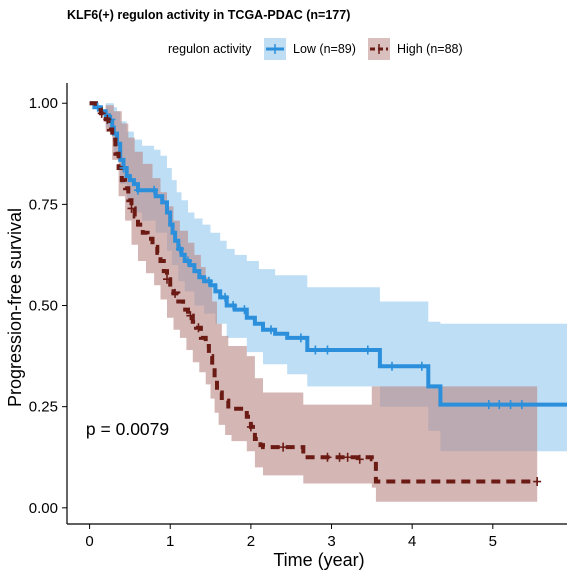 This screenshot has height=576, width=576. What do you see at coordinates (89, 541) in the screenshot?
I see `x-tick-label: 0` at bounding box center [89, 541].